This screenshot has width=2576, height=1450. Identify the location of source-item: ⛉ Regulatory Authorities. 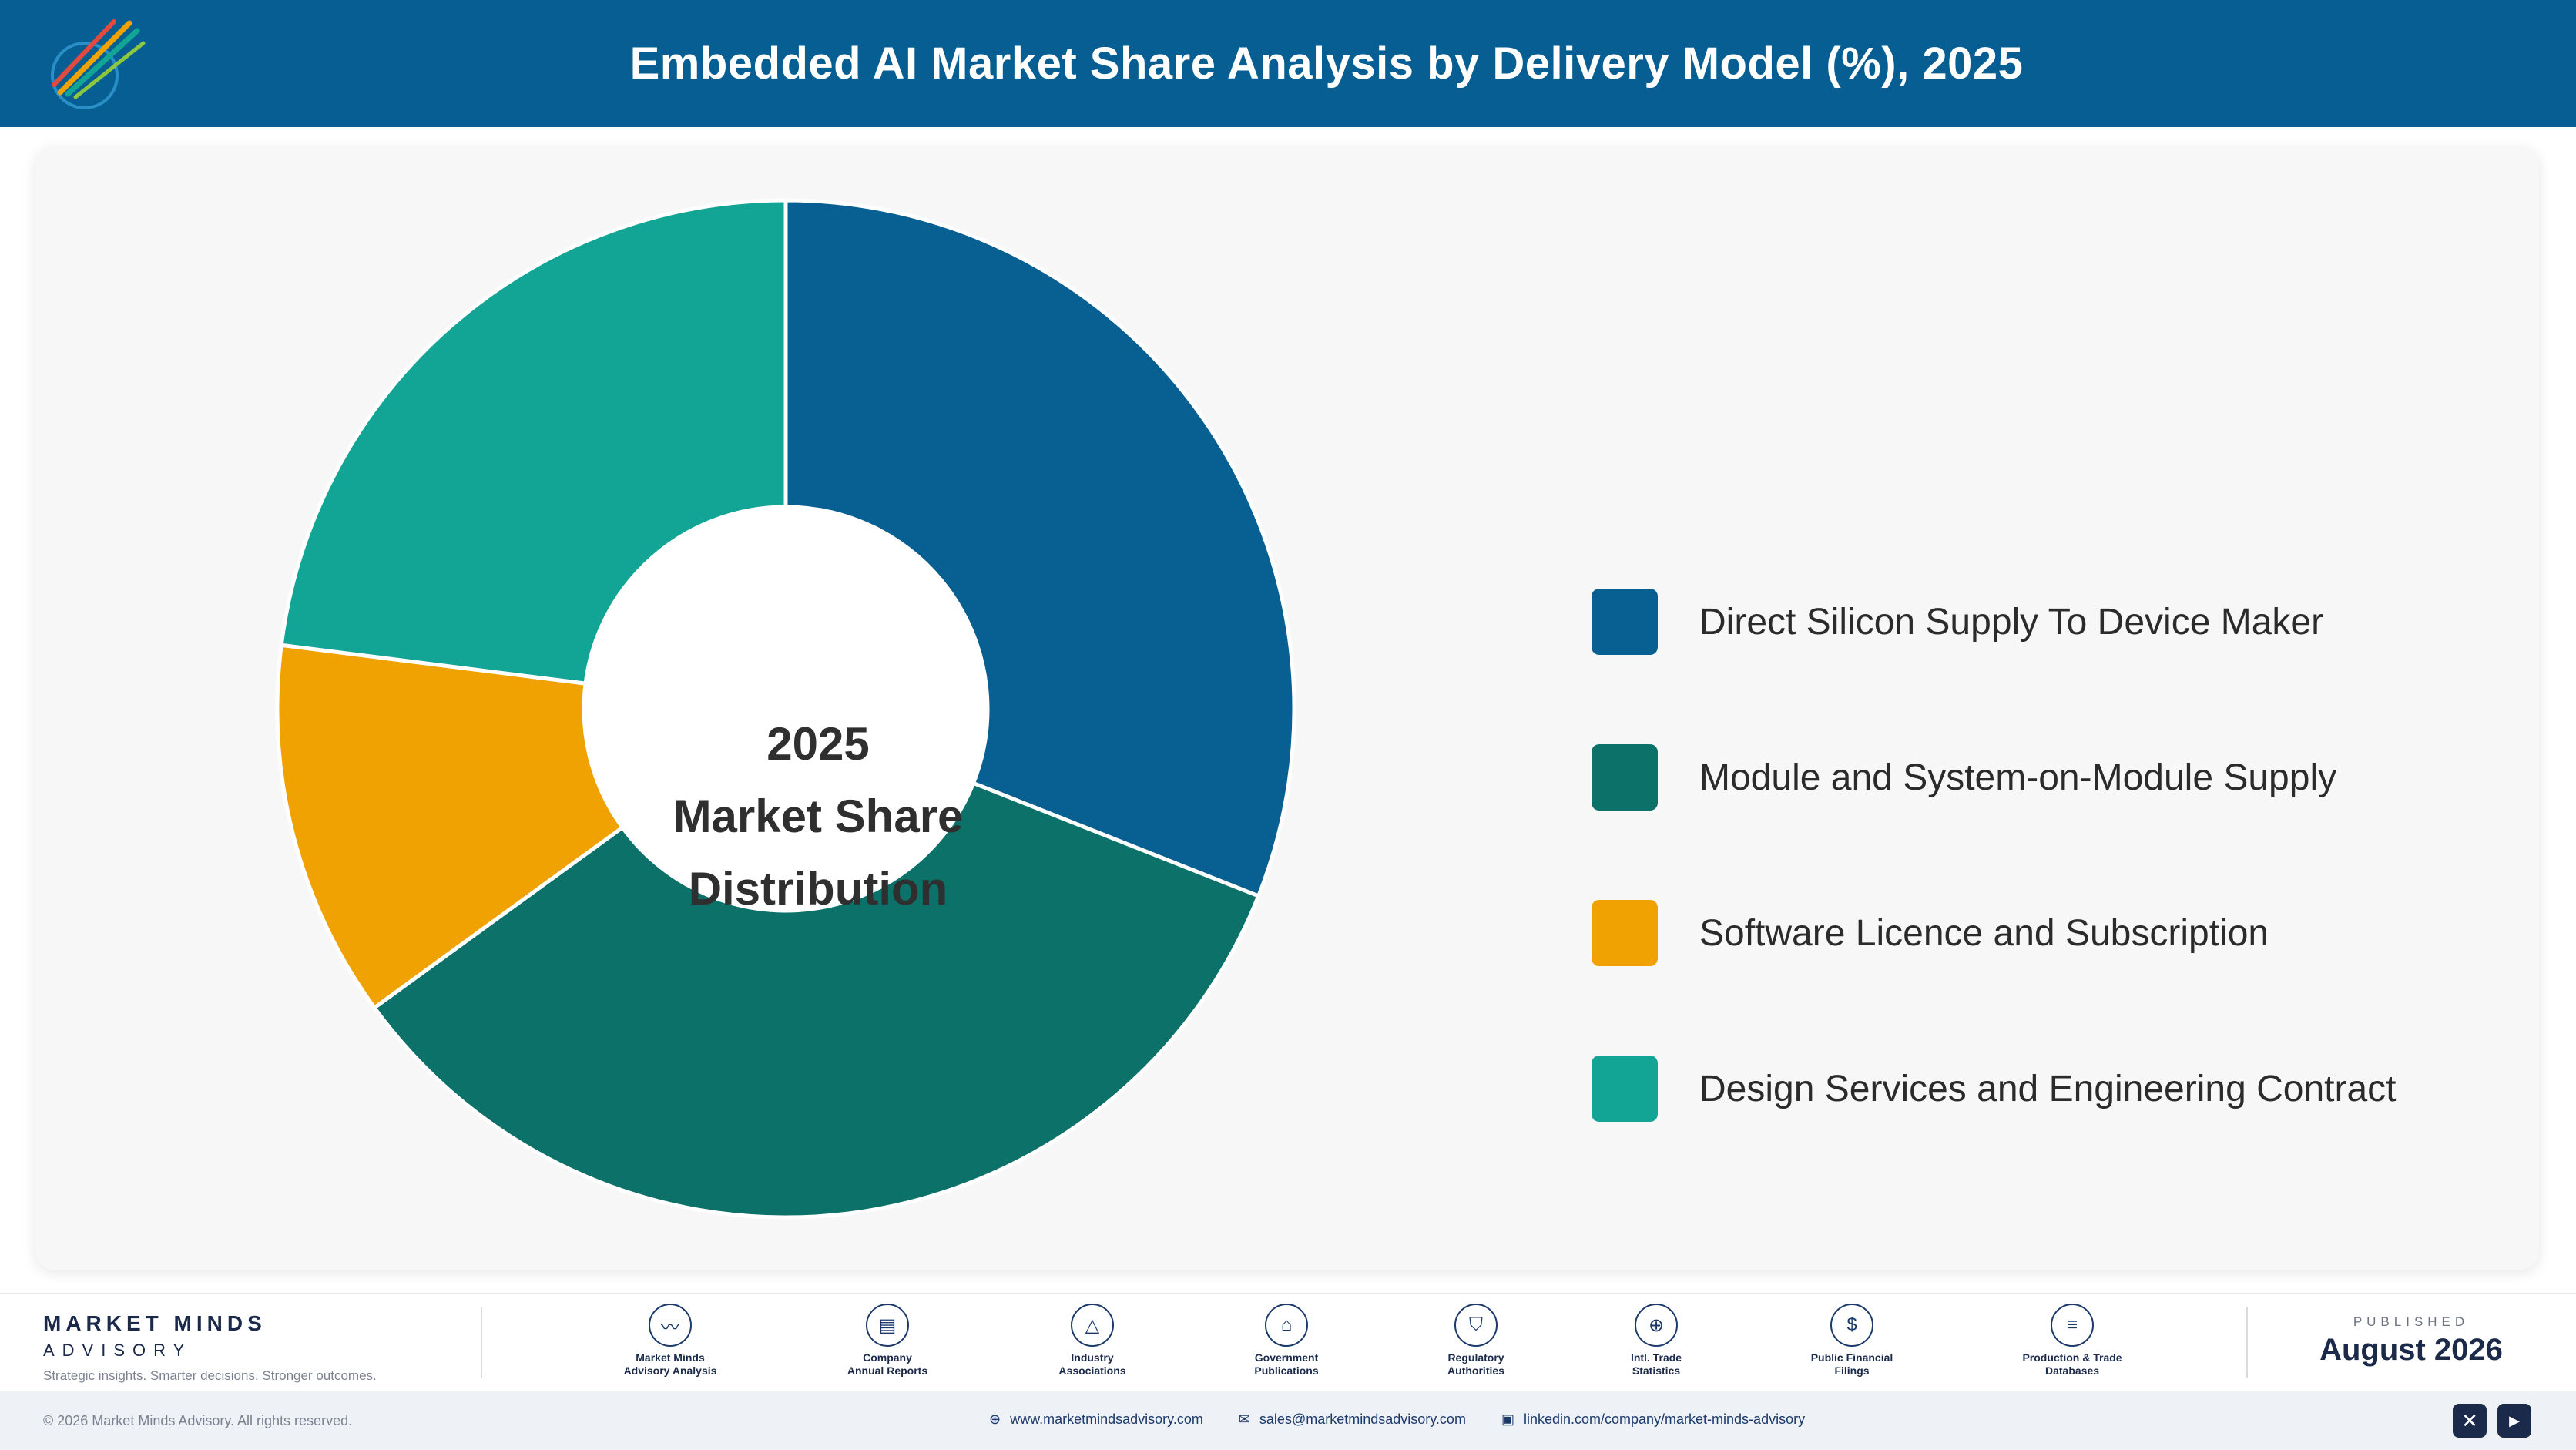
(1476, 1341).